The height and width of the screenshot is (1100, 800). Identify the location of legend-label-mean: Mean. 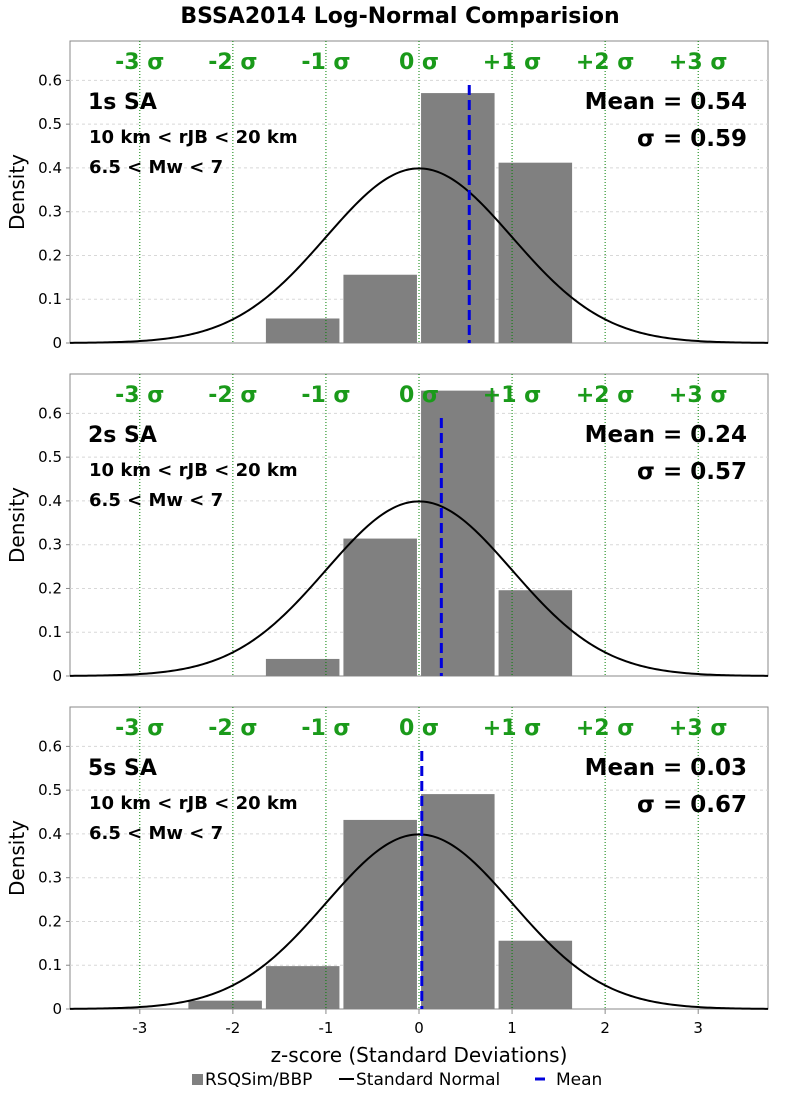
(579, 1080).